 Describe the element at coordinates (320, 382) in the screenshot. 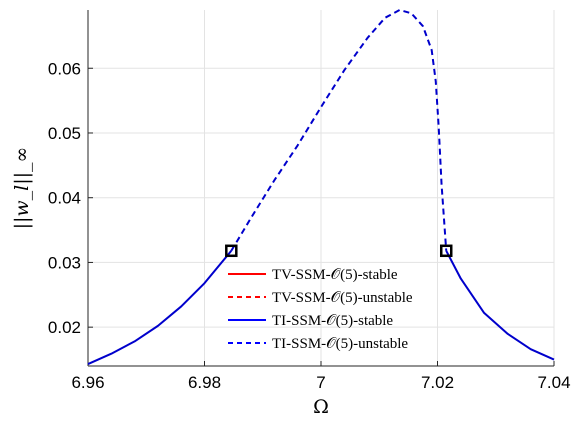

I see `x-tick-label: 7` at that location.